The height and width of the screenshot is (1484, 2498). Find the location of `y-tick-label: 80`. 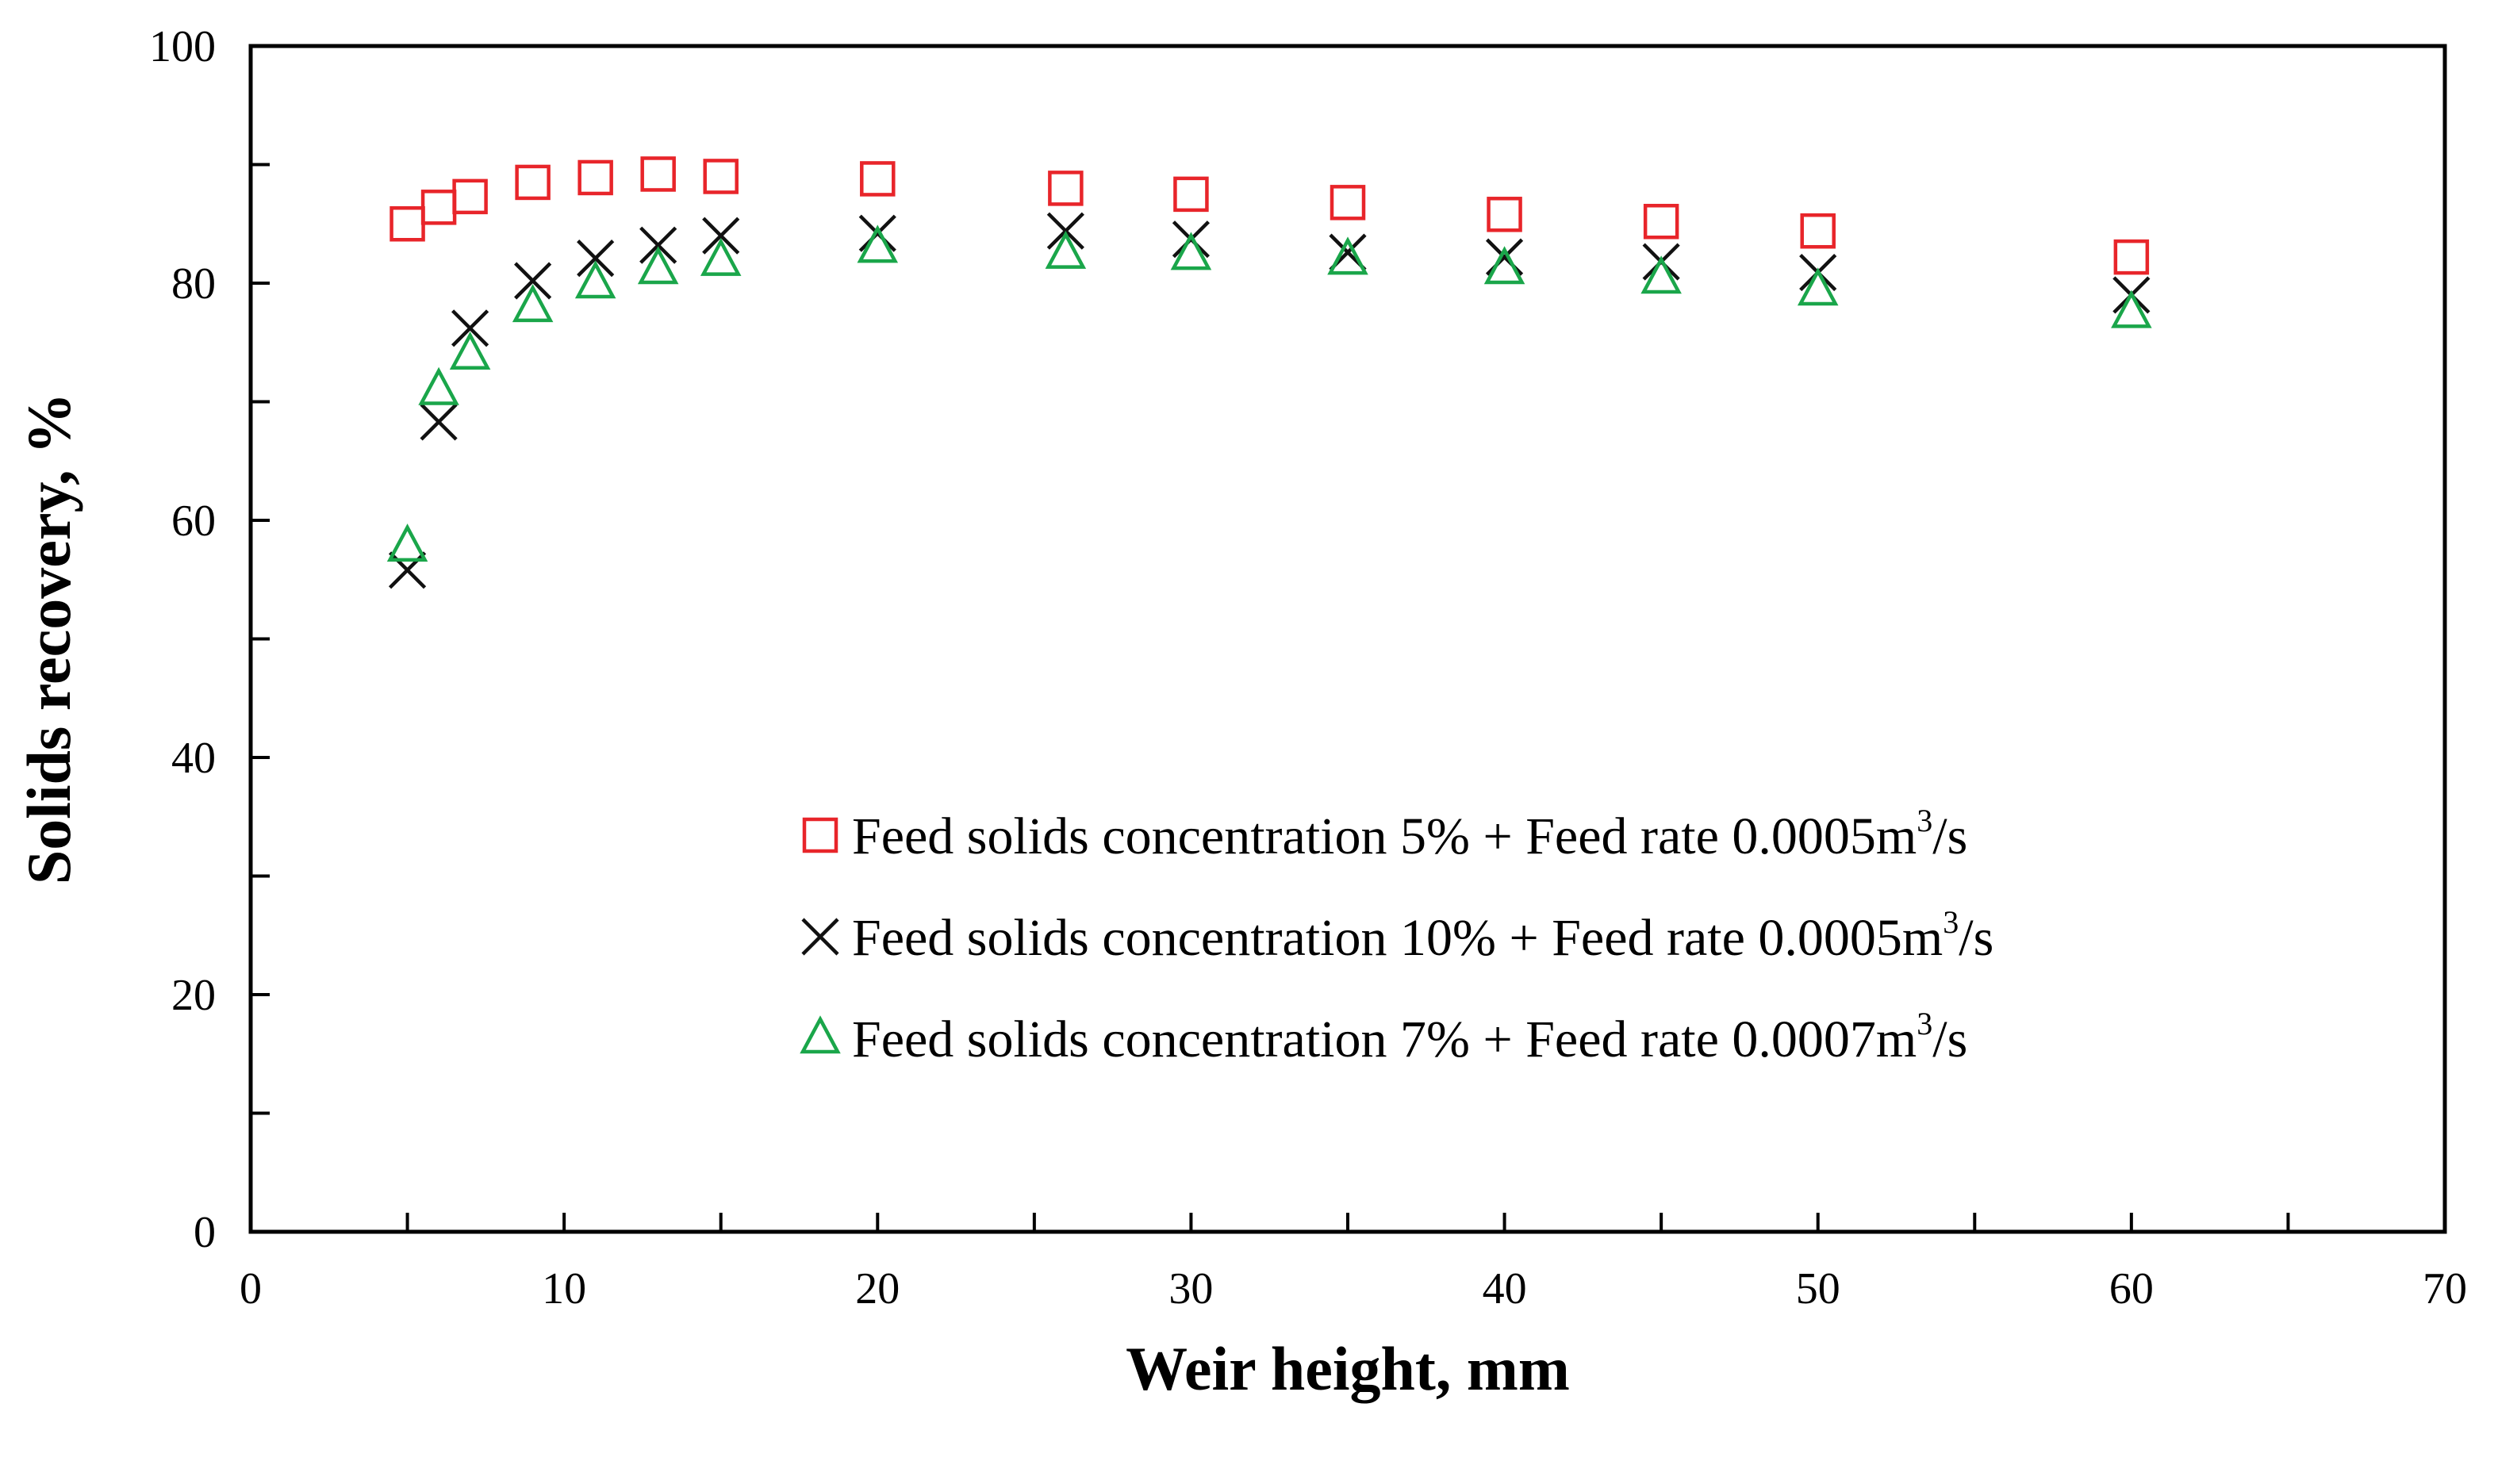

y-tick-label: 80 is located at coordinates (194, 284).